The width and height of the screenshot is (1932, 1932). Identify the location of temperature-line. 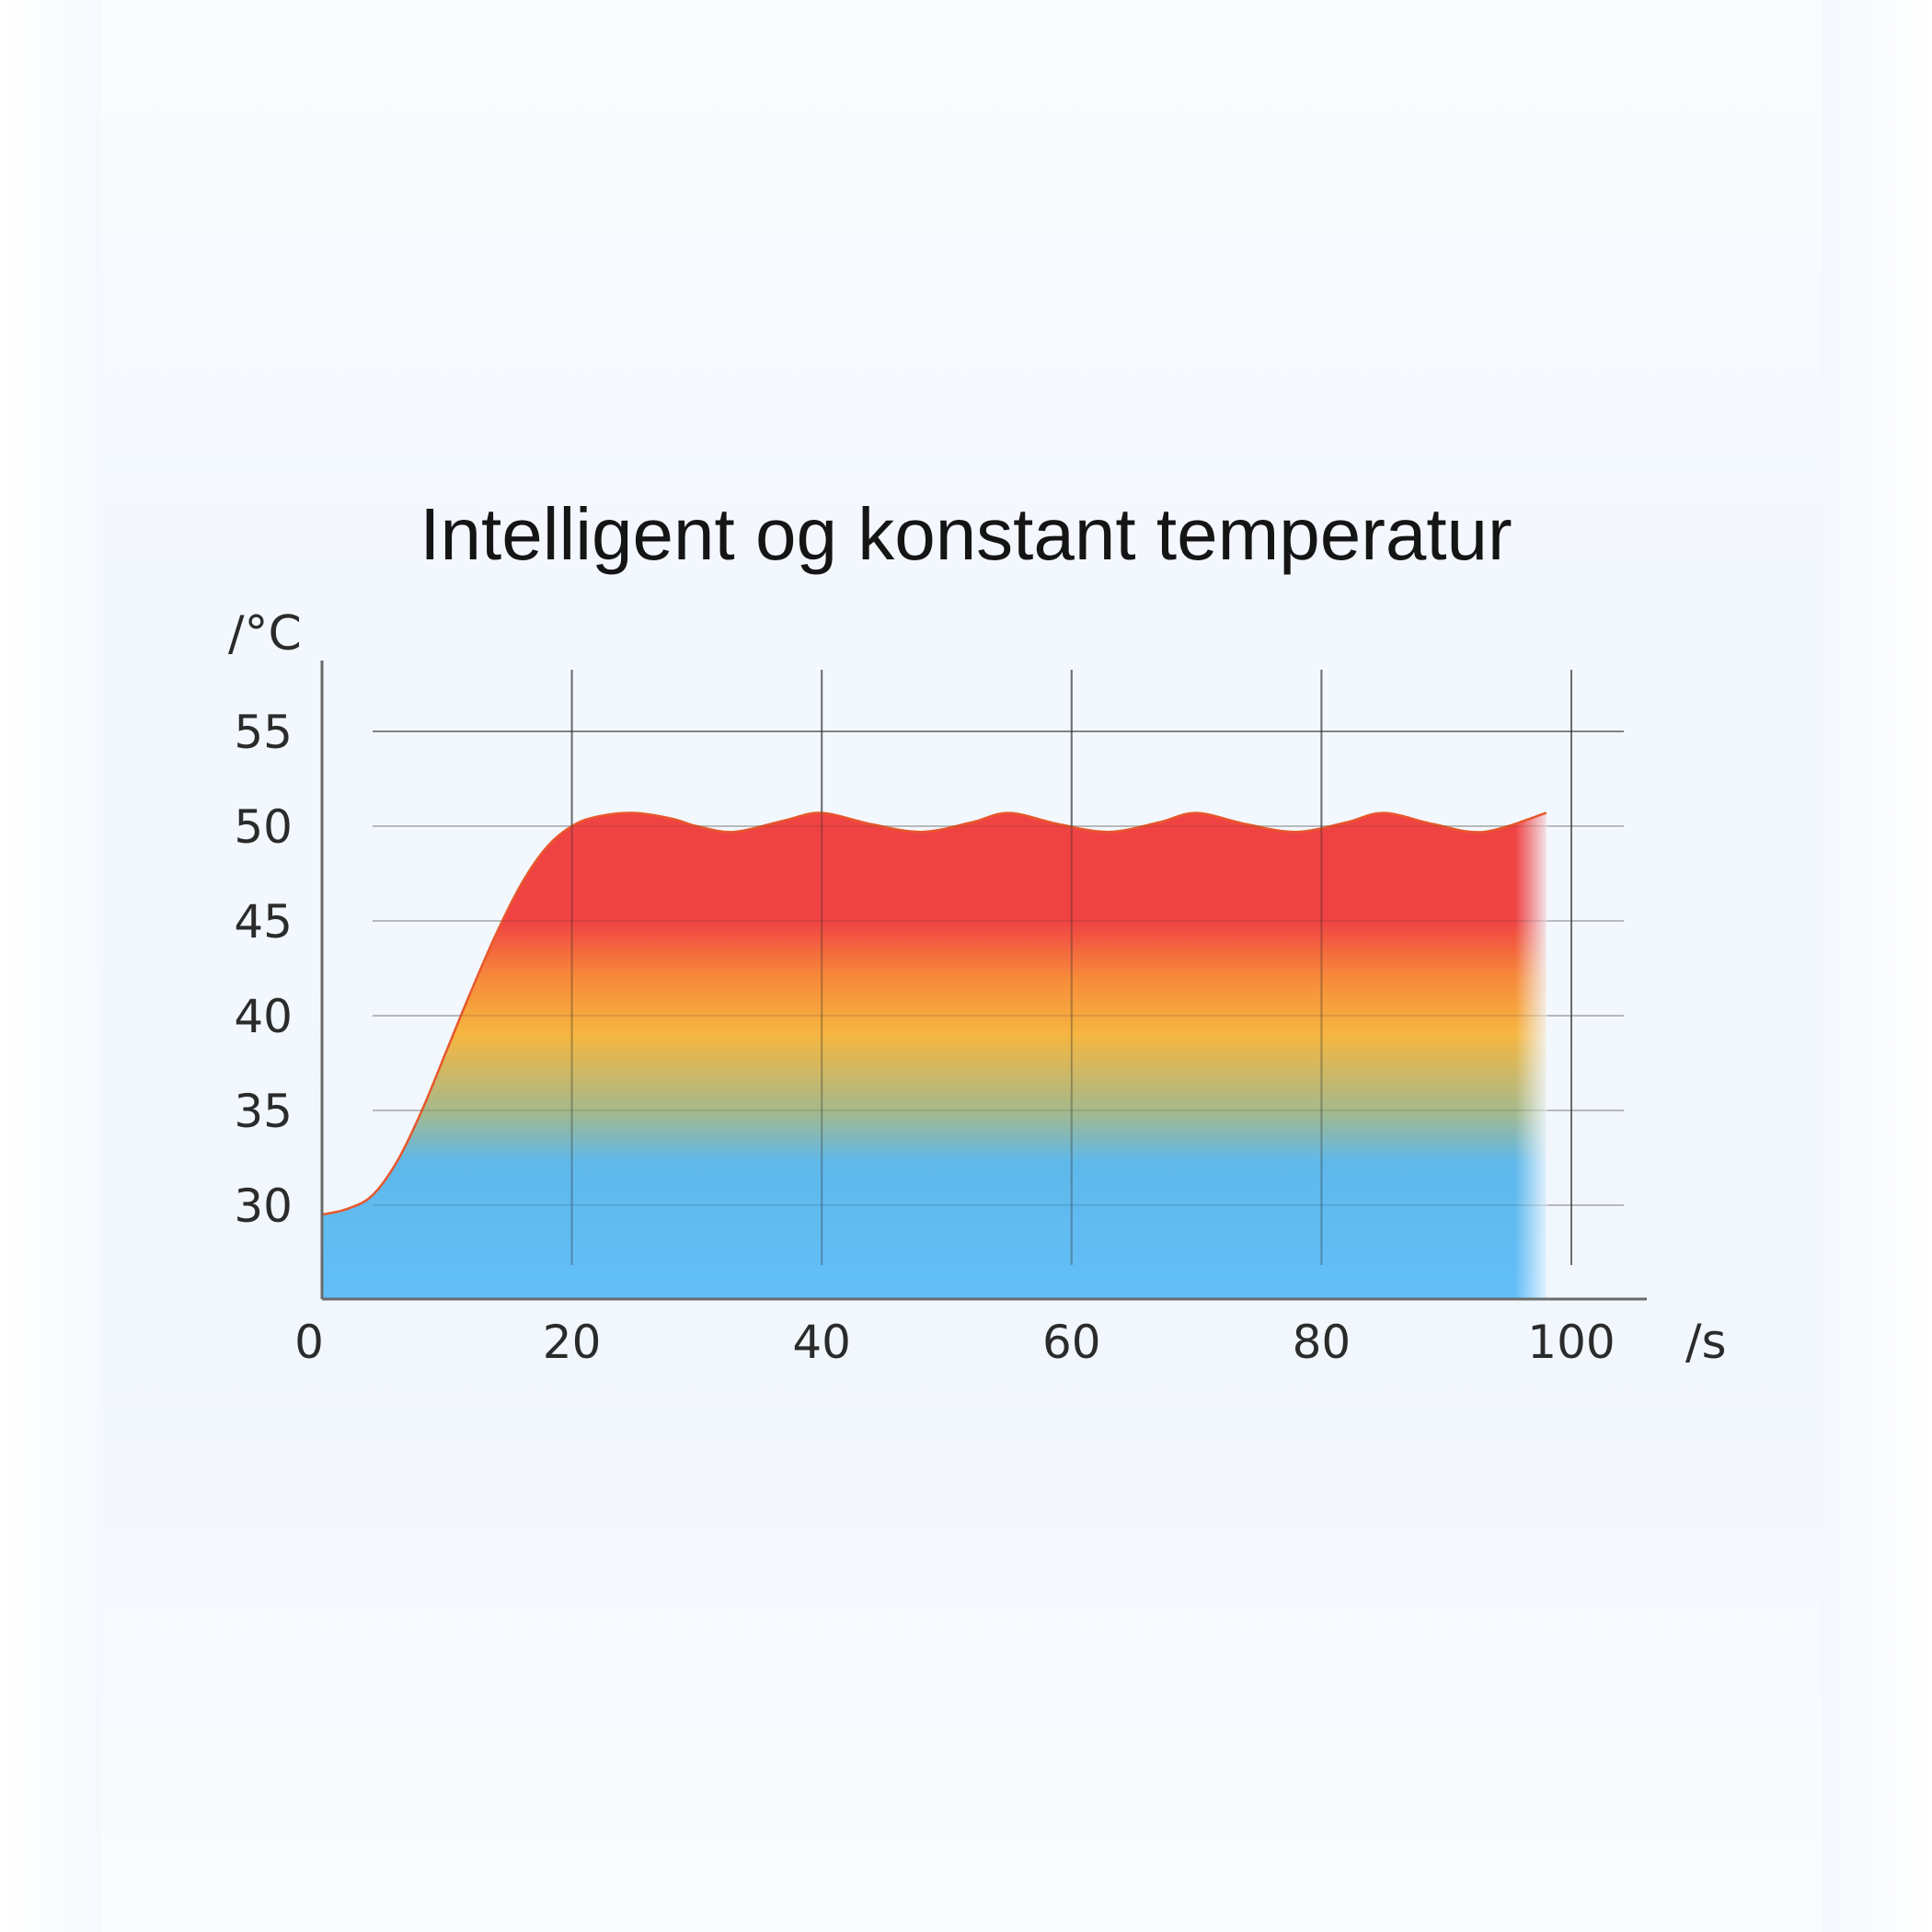
(934, 1014).